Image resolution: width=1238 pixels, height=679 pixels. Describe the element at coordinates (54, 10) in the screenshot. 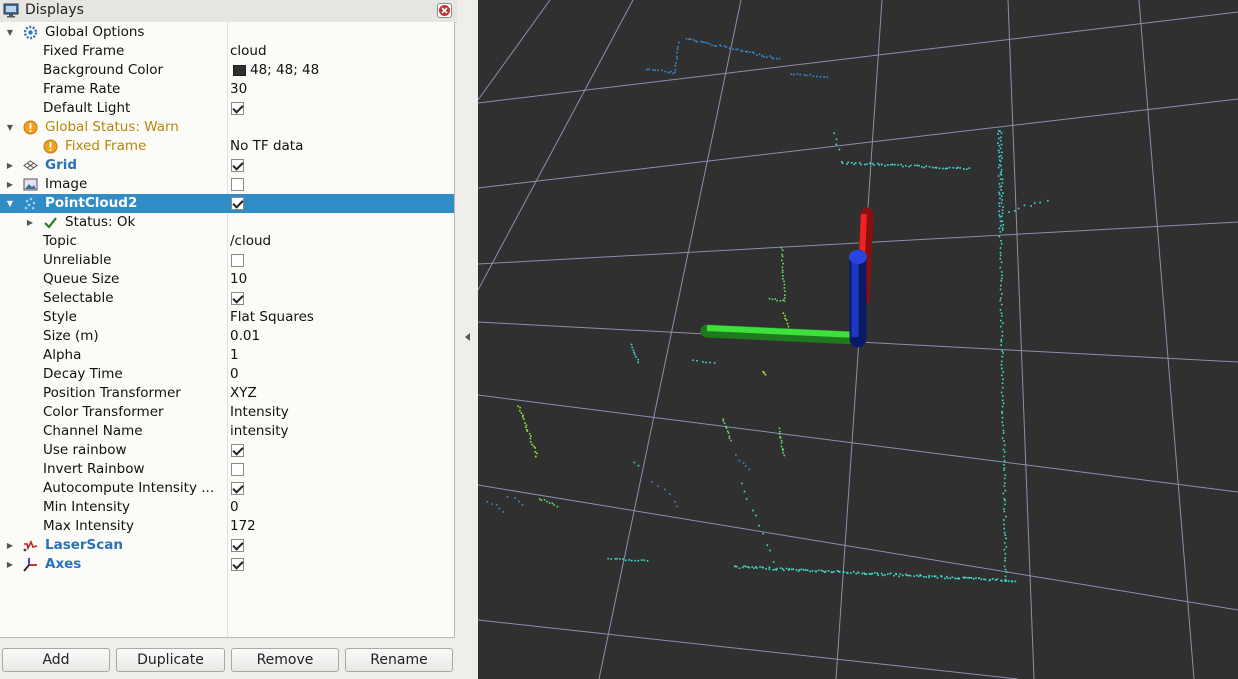

I see `panel-title: Displays` at that location.